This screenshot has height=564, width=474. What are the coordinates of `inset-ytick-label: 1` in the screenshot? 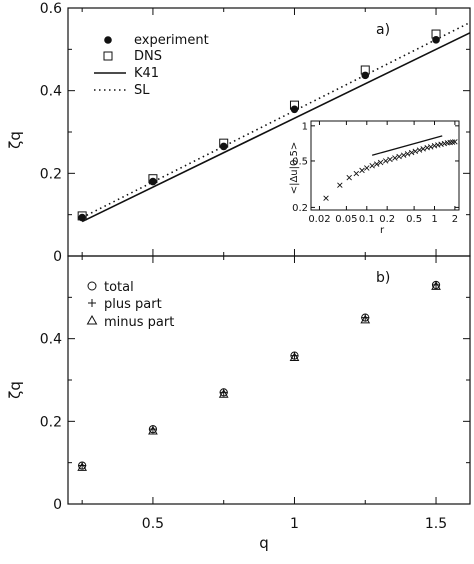 It's located at (305, 126).